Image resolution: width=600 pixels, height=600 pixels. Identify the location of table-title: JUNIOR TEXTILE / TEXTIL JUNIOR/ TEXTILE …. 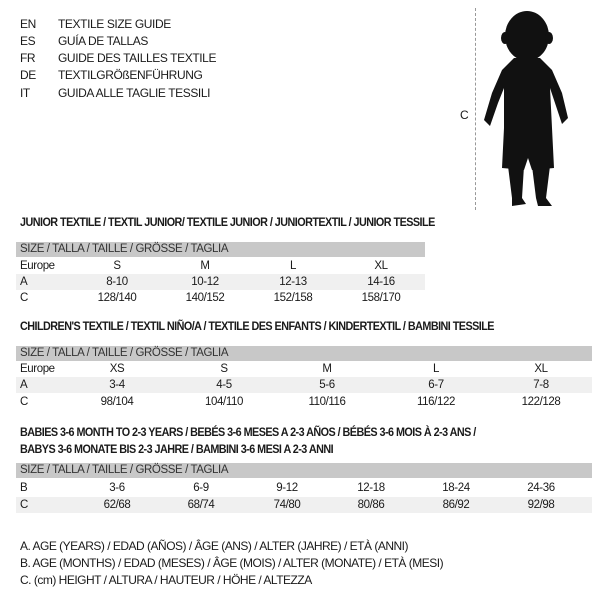
(227, 222).